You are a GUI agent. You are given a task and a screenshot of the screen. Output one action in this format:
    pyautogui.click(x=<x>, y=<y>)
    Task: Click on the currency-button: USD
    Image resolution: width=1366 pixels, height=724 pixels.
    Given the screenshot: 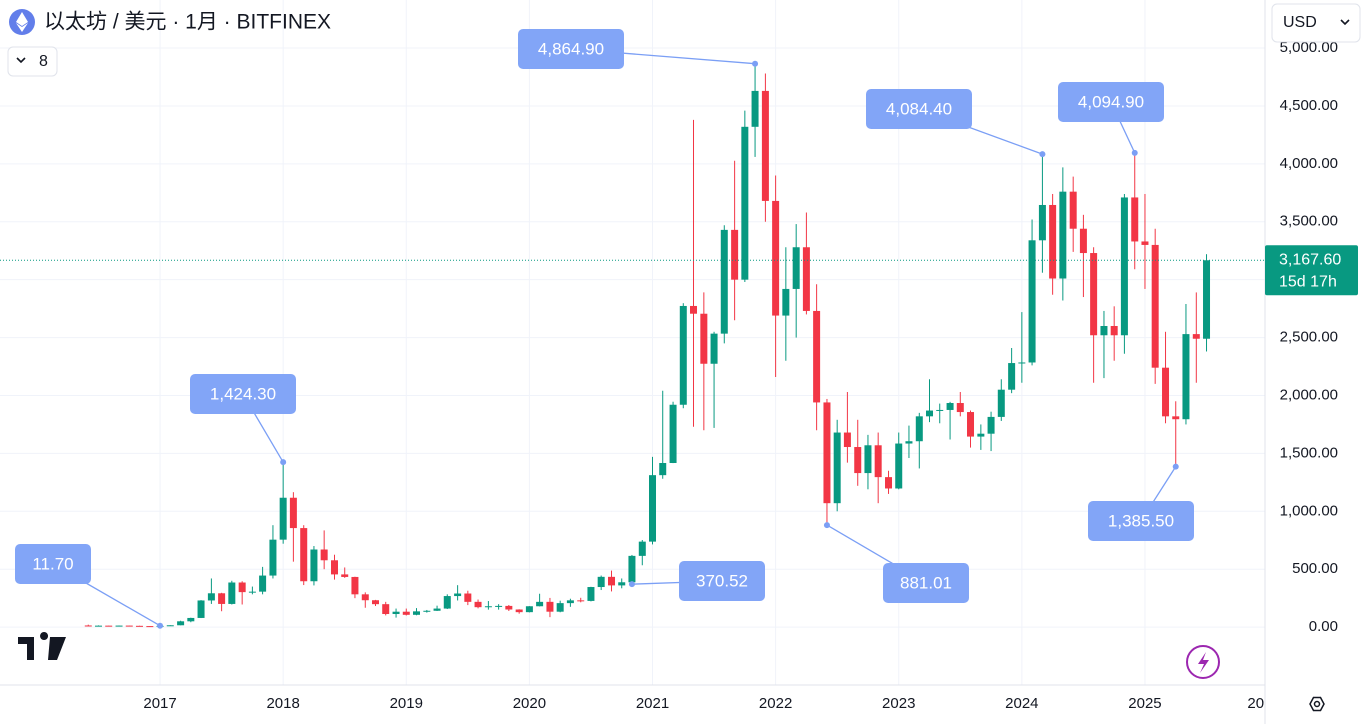 What is the action you would take?
    pyautogui.click(x=1316, y=23)
    